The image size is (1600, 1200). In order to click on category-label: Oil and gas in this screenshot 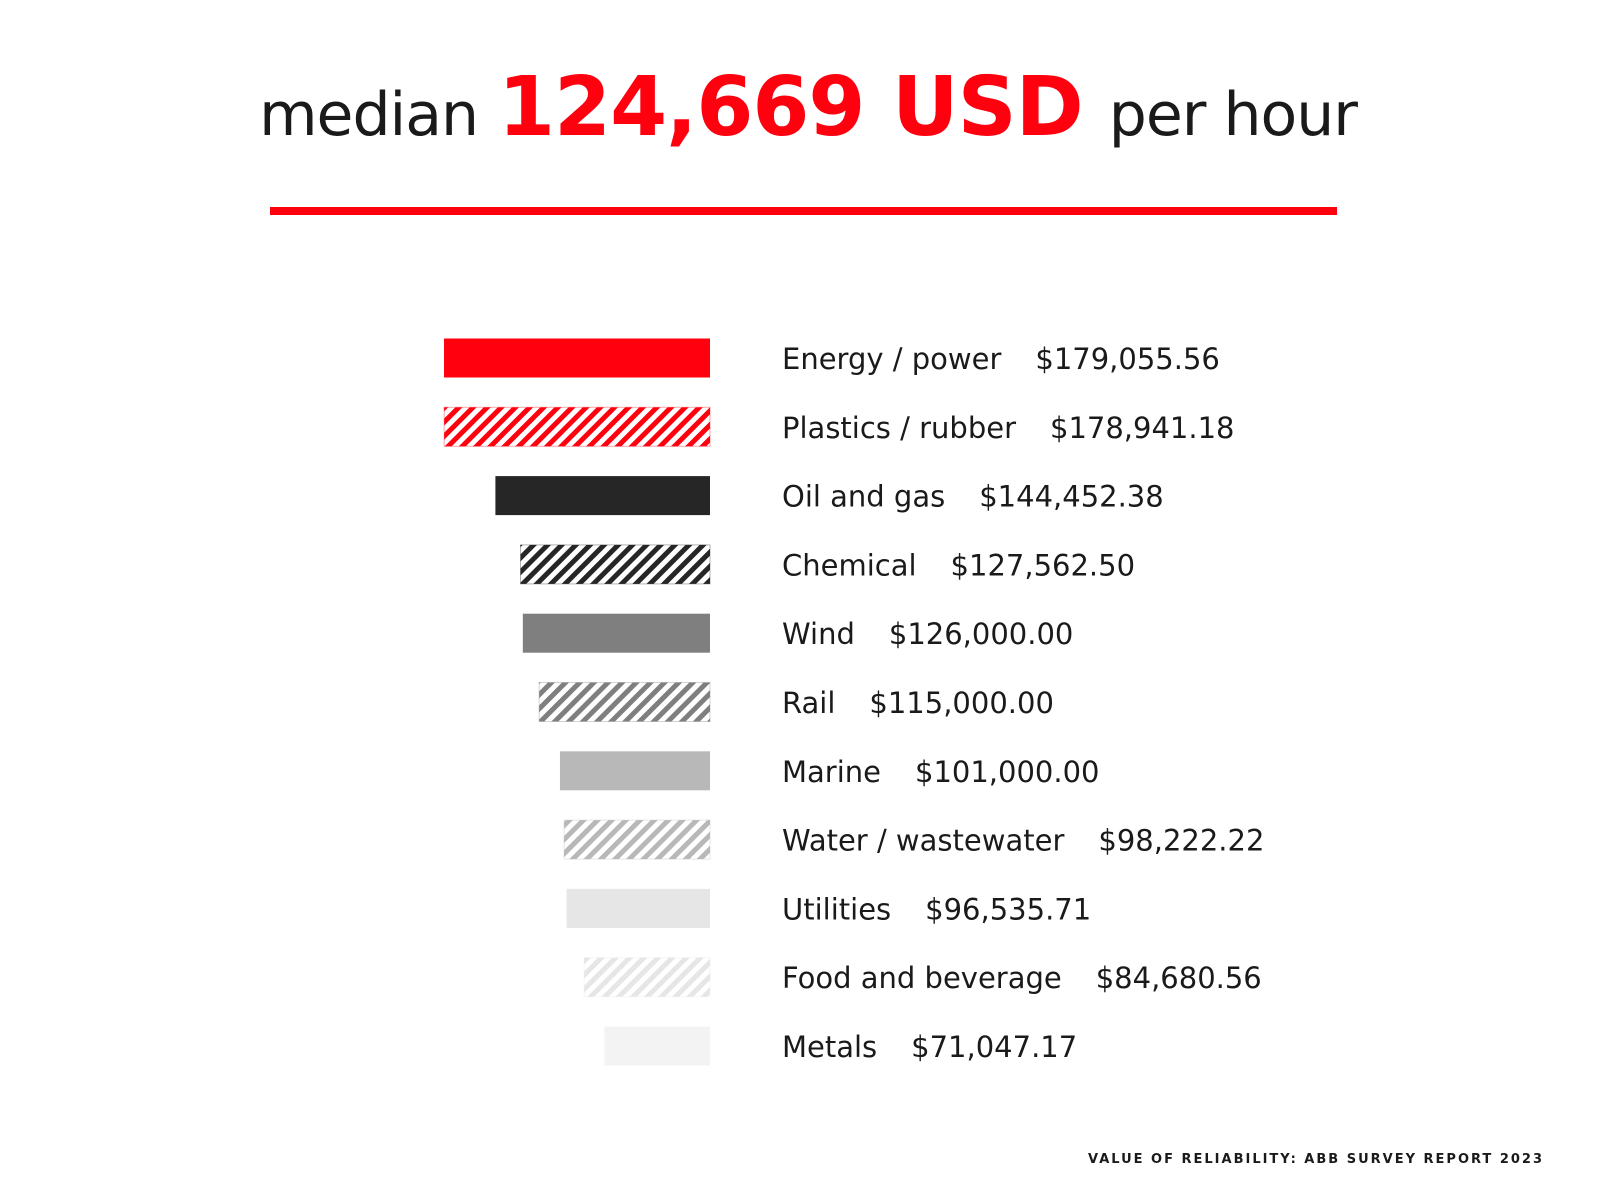, I will do `click(863, 497)`.